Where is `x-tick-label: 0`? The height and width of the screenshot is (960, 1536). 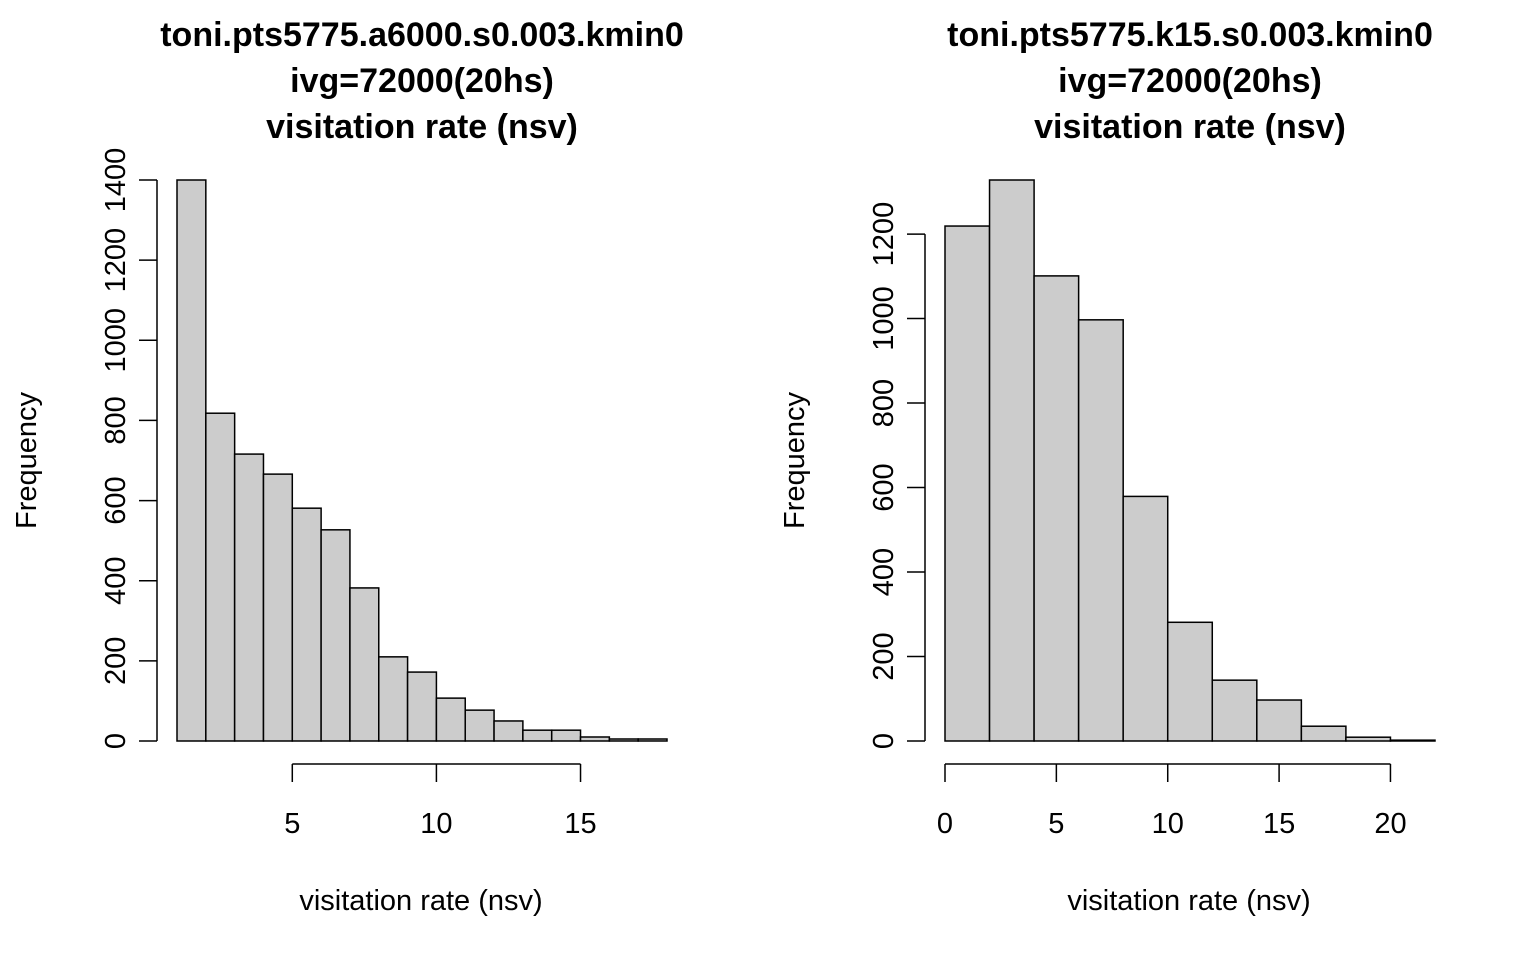
x-tick-label: 0 is located at coordinates (945, 824).